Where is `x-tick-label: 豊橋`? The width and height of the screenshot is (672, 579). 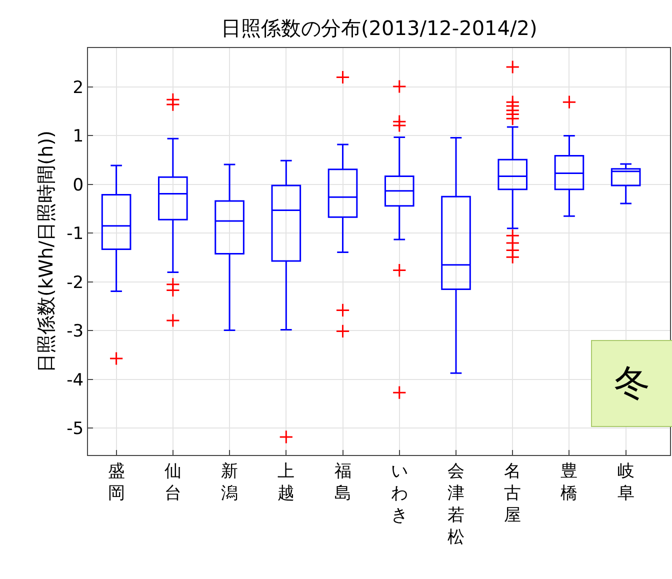
x-tick-label: 豊橋 is located at coordinates (569, 482).